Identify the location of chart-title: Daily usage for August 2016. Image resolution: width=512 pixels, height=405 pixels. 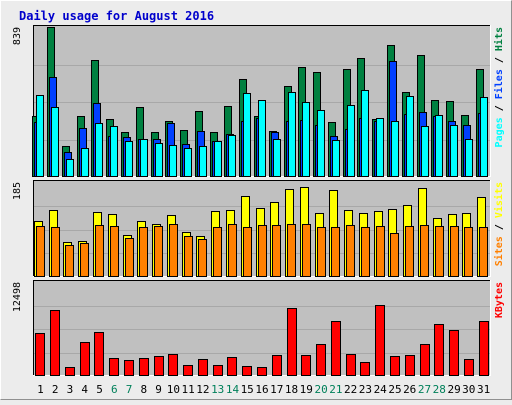
(116, 16).